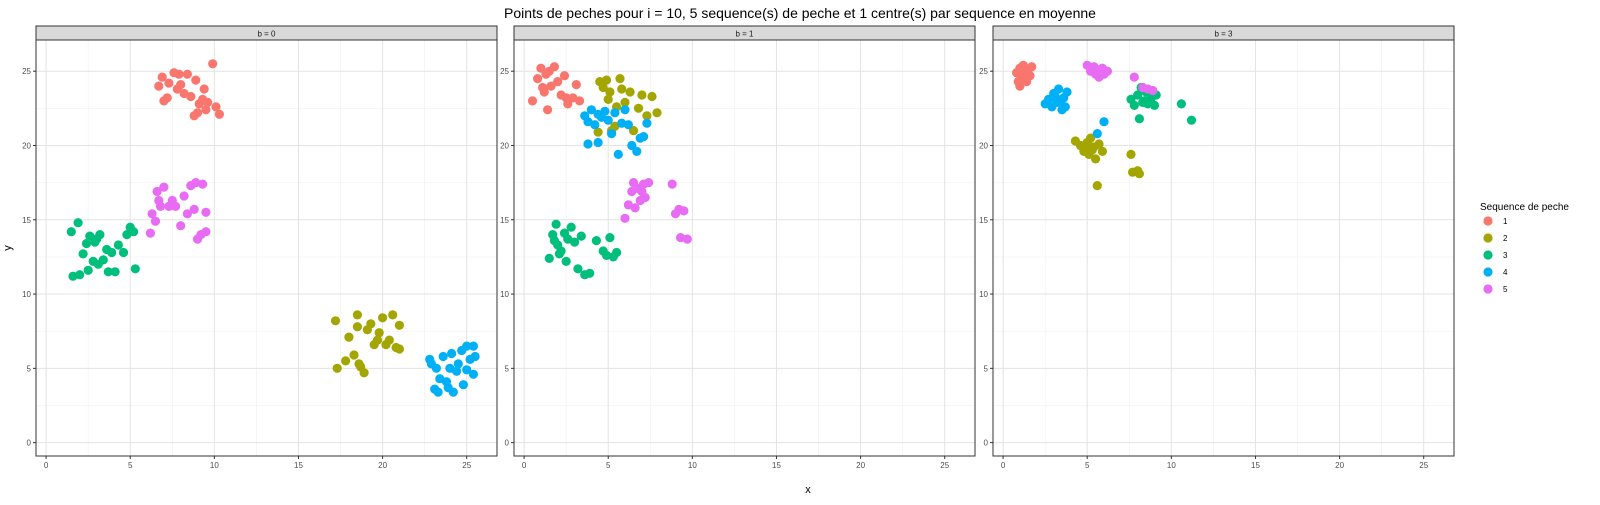 The height and width of the screenshot is (505, 1600). What do you see at coordinates (1223, 34) in the screenshot?
I see `facet-strip-label: b = 3` at bounding box center [1223, 34].